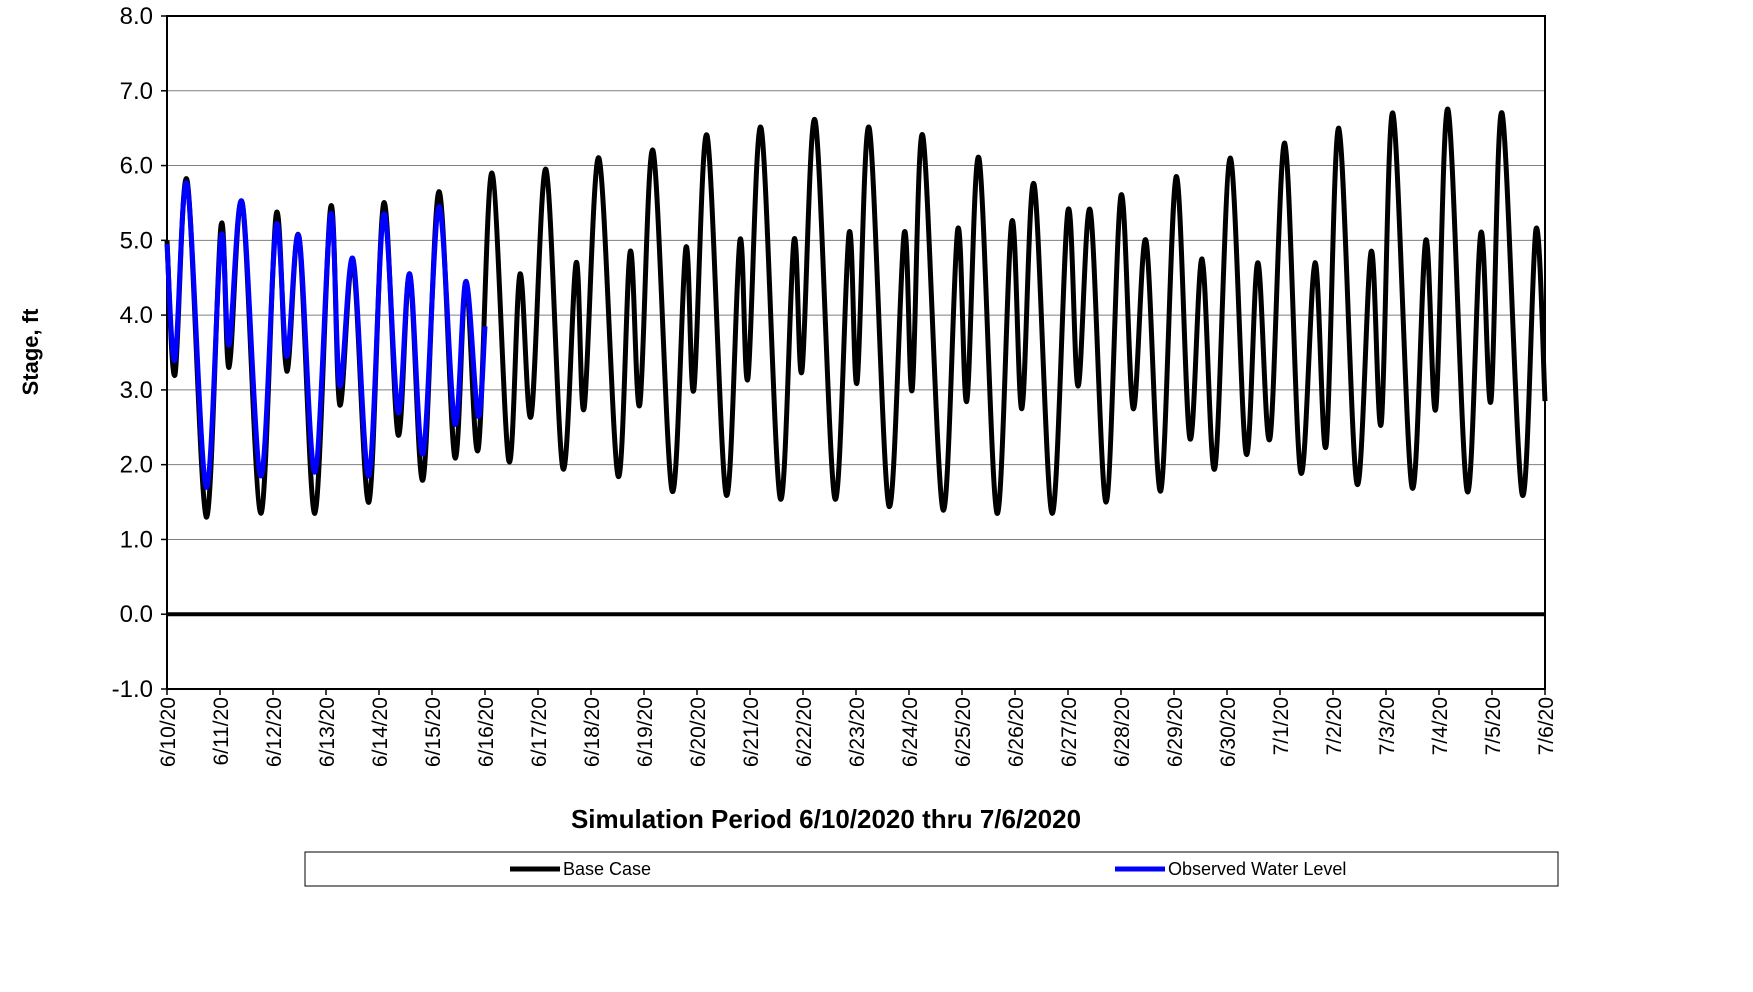 Image resolution: width=1753 pixels, height=992 pixels. What do you see at coordinates (326, 335) in the screenshot?
I see `series-line` at bounding box center [326, 335].